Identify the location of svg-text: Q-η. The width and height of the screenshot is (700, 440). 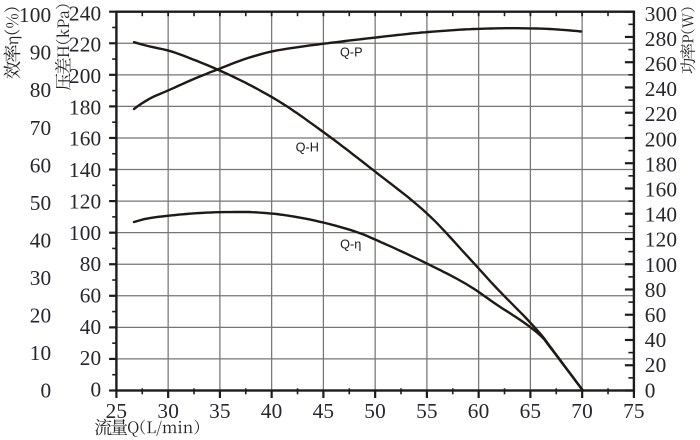
(350, 244).